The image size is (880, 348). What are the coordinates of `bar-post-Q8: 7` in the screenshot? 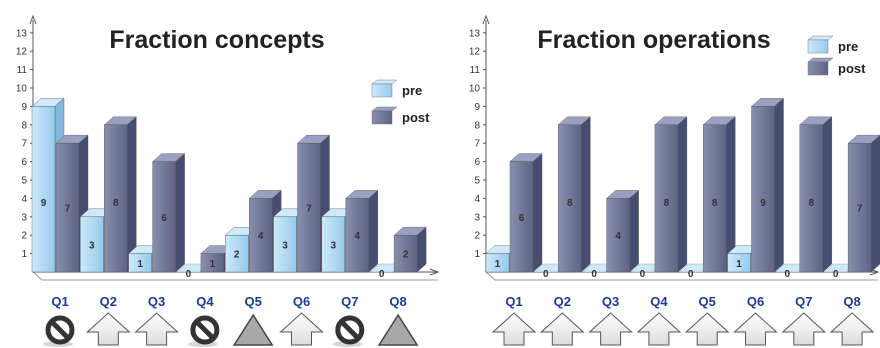 It's located at (863, 203).